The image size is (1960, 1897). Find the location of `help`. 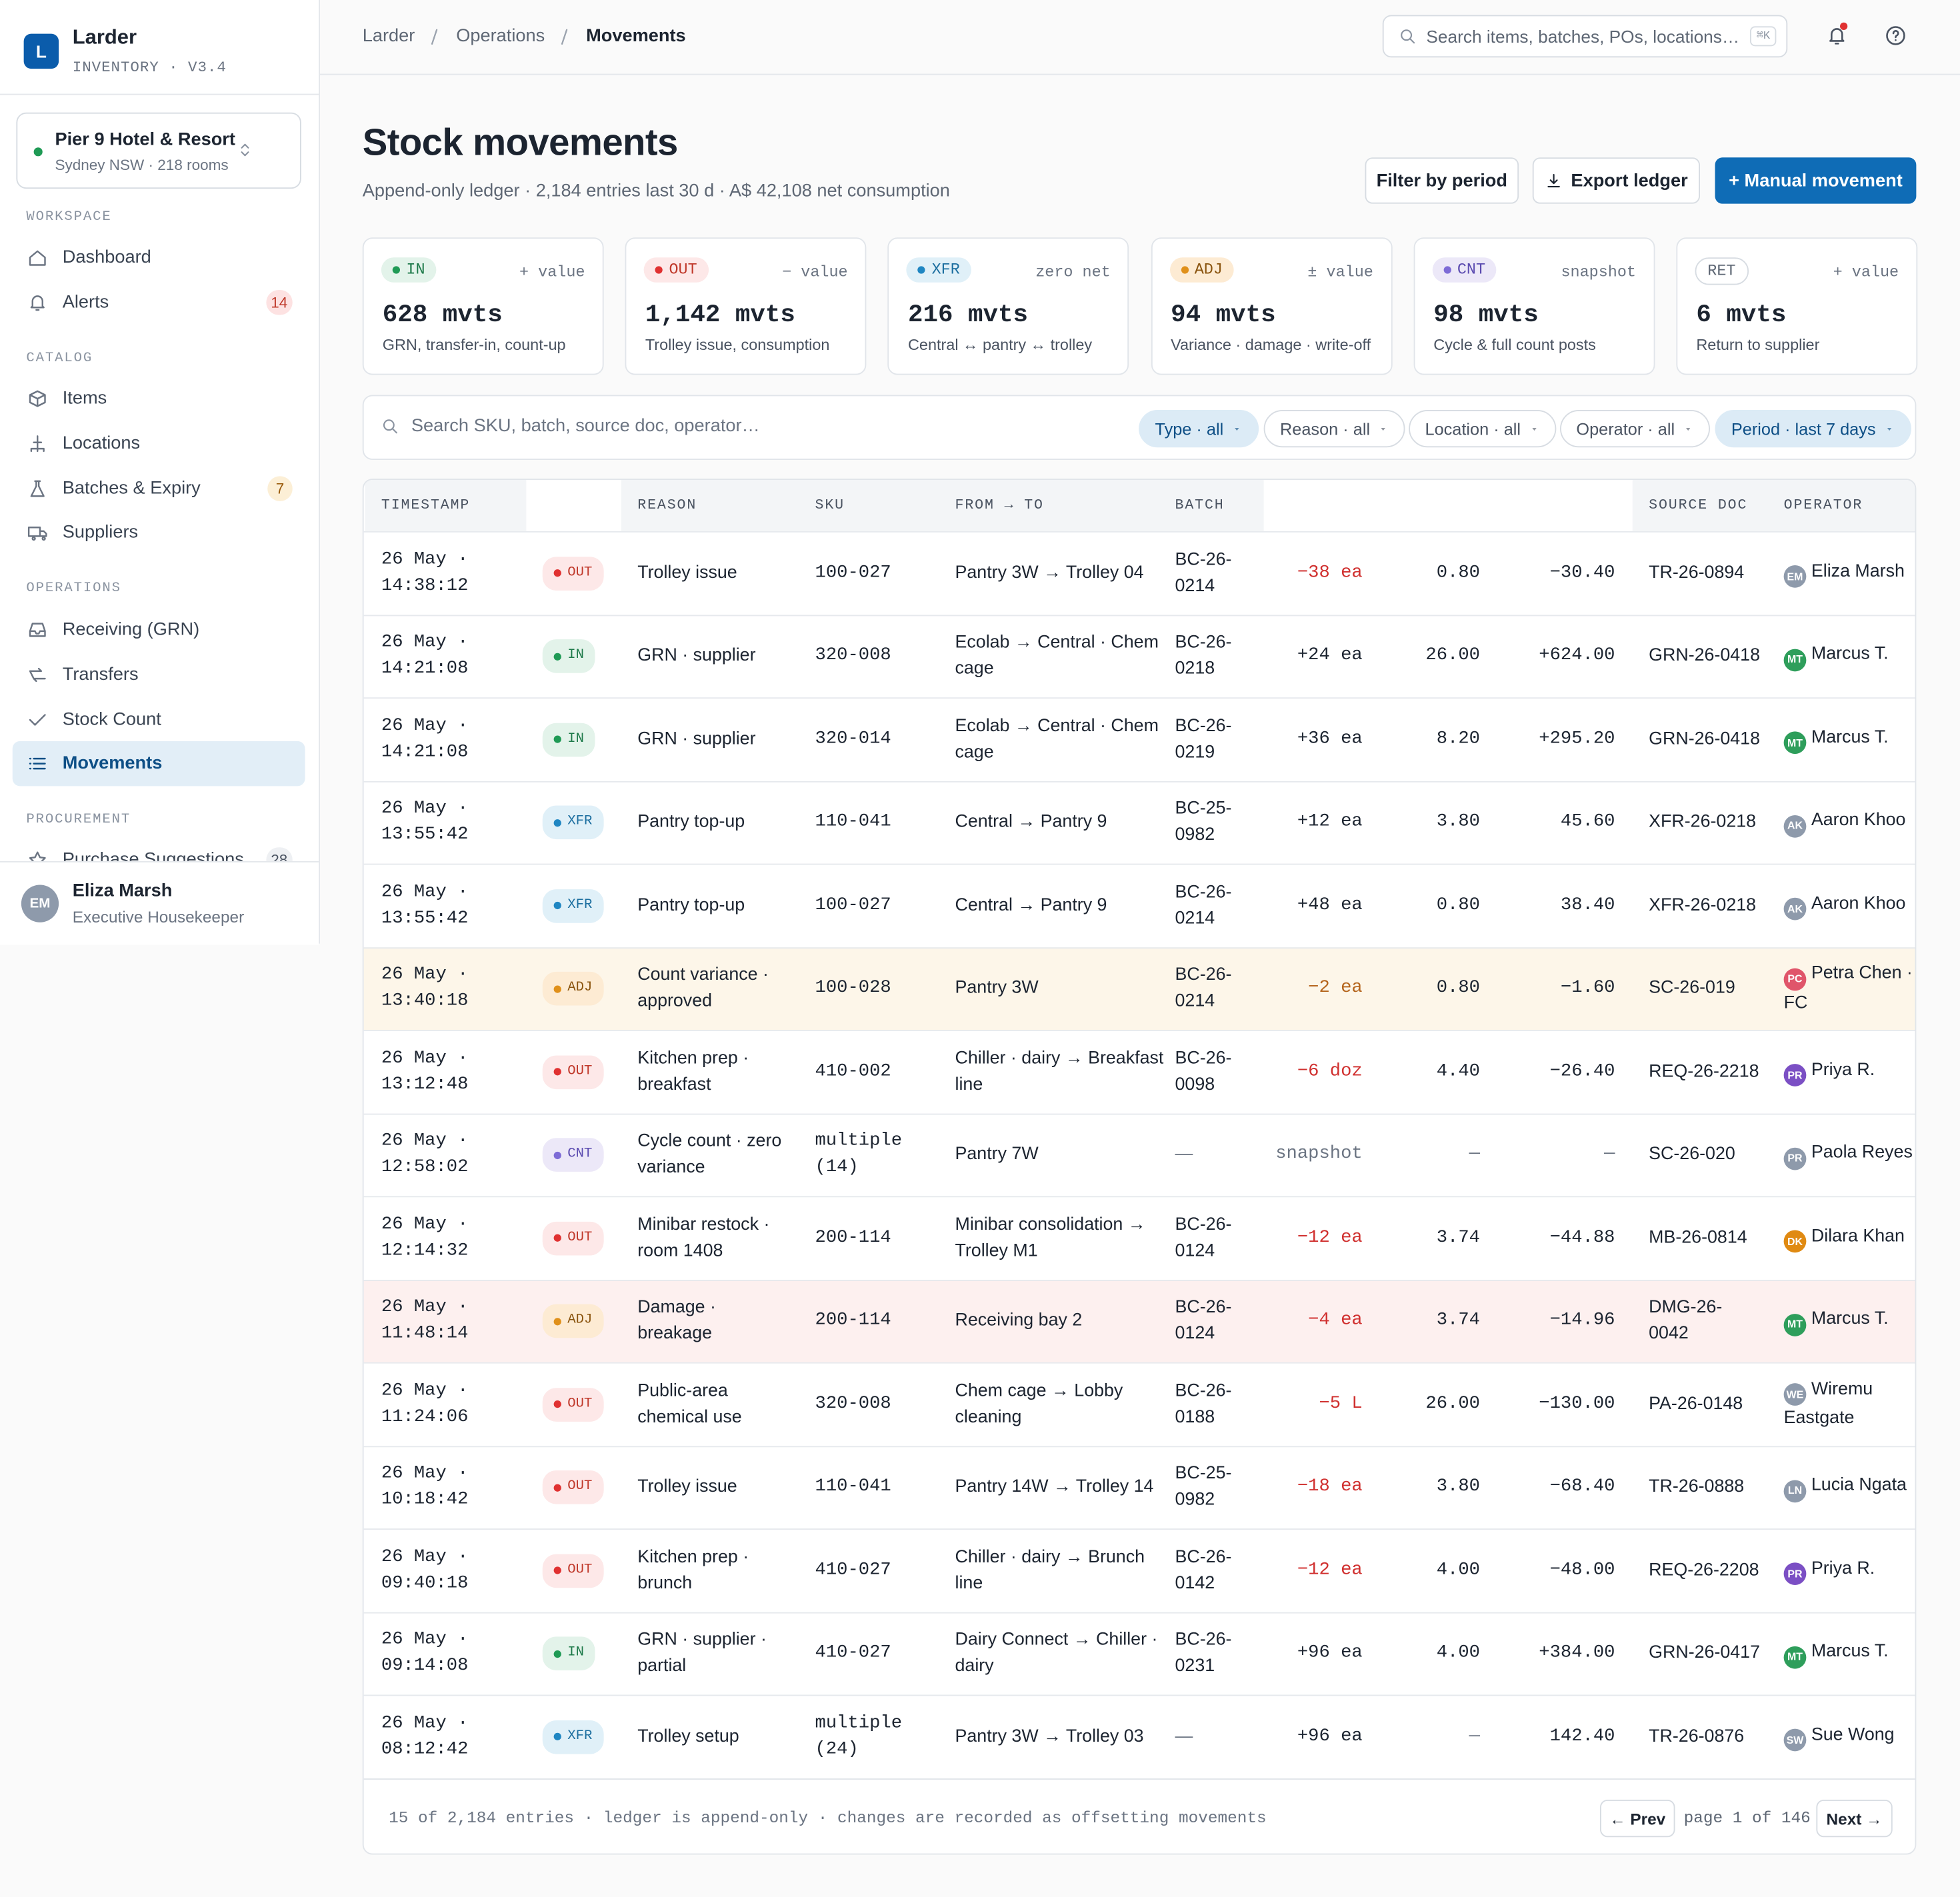

help is located at coordinates (1896, 39).